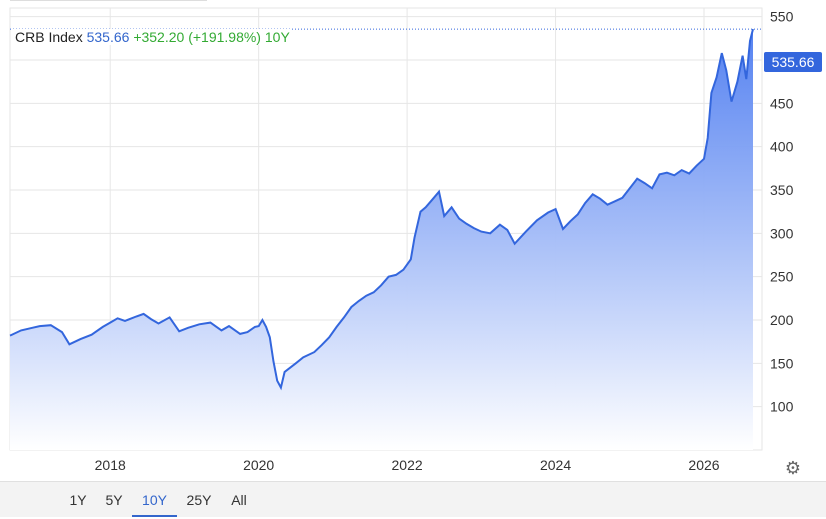 The height and width of the screenshot is (519, 826). Describe the element at coordinates (108, 37) in the screenshot. I see `legend-value: 535.66` at that location.